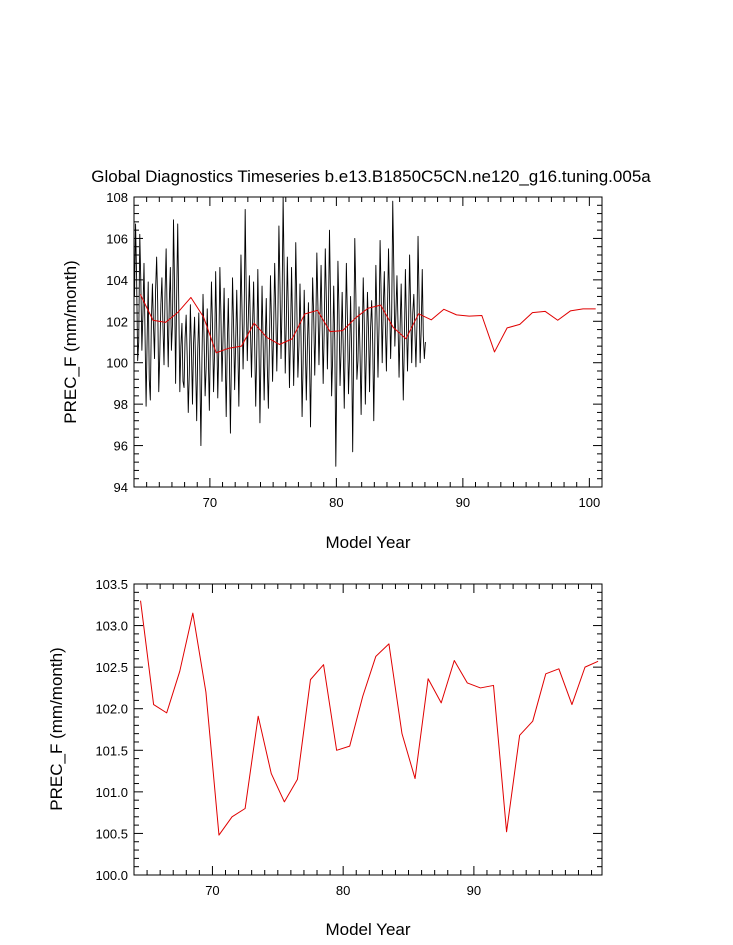 The width and height of the screenshot is (733, 945). What do you see at coordinates (336, 502) in the screenshot?
I see `top-x-tick-label: 80` at bounding box center [336, 502].